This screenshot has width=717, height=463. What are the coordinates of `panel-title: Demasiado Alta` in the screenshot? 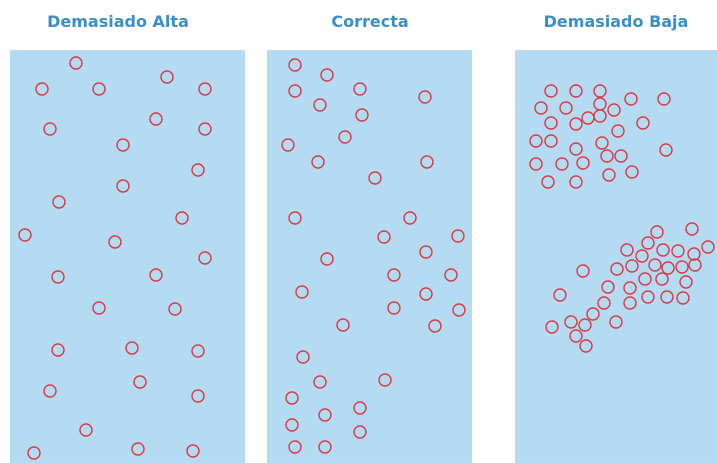 It's located at (118, 21).